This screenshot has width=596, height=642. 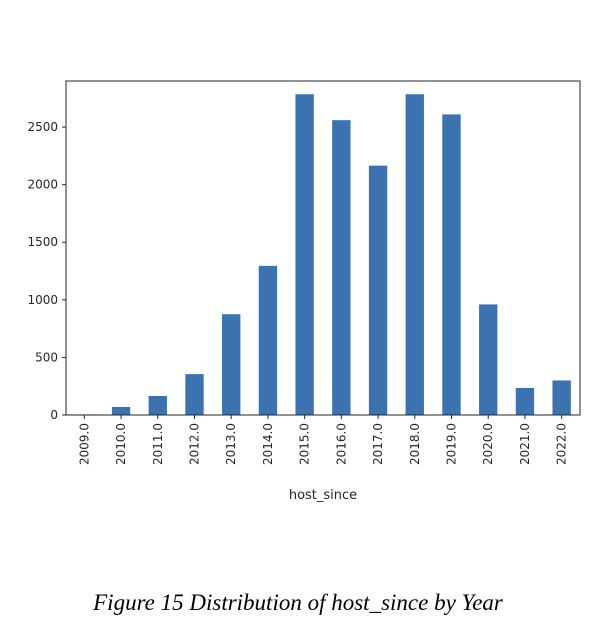 I want to click on x-tick-label: 2016.0, so click(x=341, y=444).